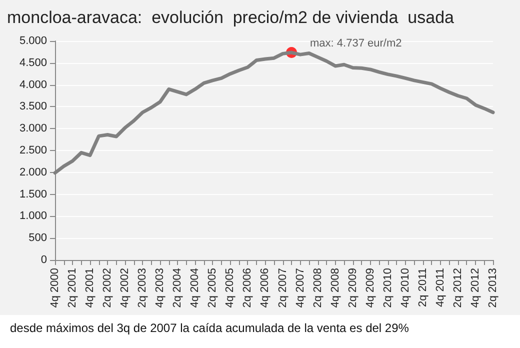  What do you see at coordinates (33, 216) in the screenshot?
I see `y-tick-label: 1.000` at bounding box center [33, 216].